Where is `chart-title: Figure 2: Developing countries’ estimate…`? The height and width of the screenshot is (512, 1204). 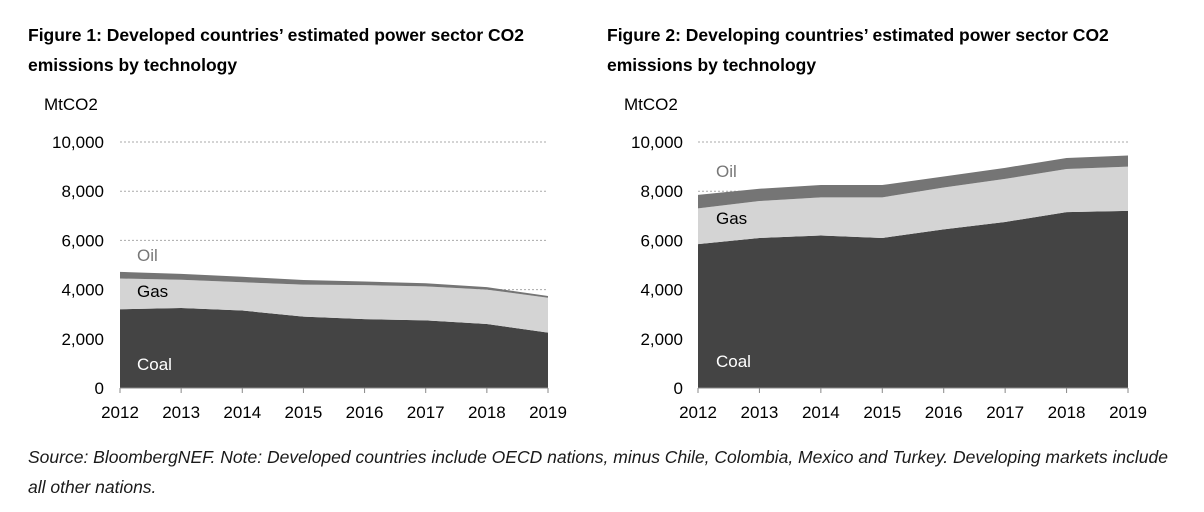
chart-title: Figure 2: Developing countries’ estimate… is located at coordinates (858, 50).